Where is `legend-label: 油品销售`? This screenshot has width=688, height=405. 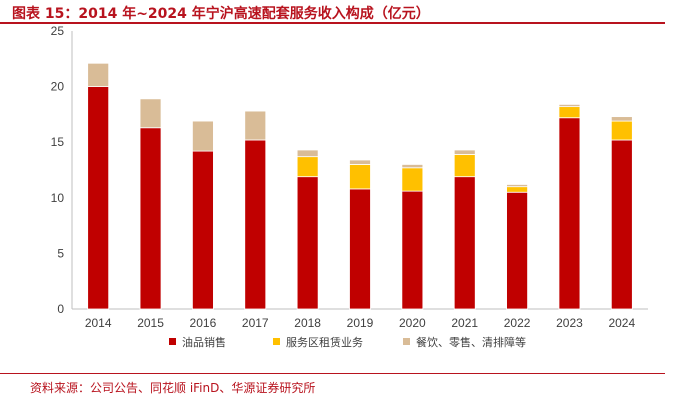
legend-label: 油品销售 is located at coordinates (204, 342).